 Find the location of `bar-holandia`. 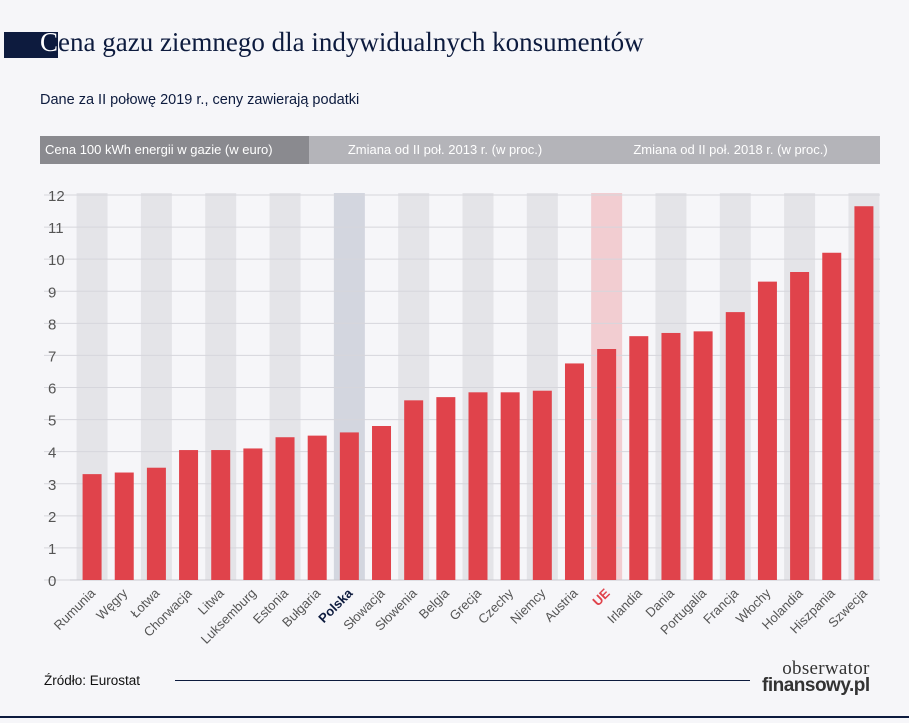

bar-holandia is located at coordinates (800, 426).